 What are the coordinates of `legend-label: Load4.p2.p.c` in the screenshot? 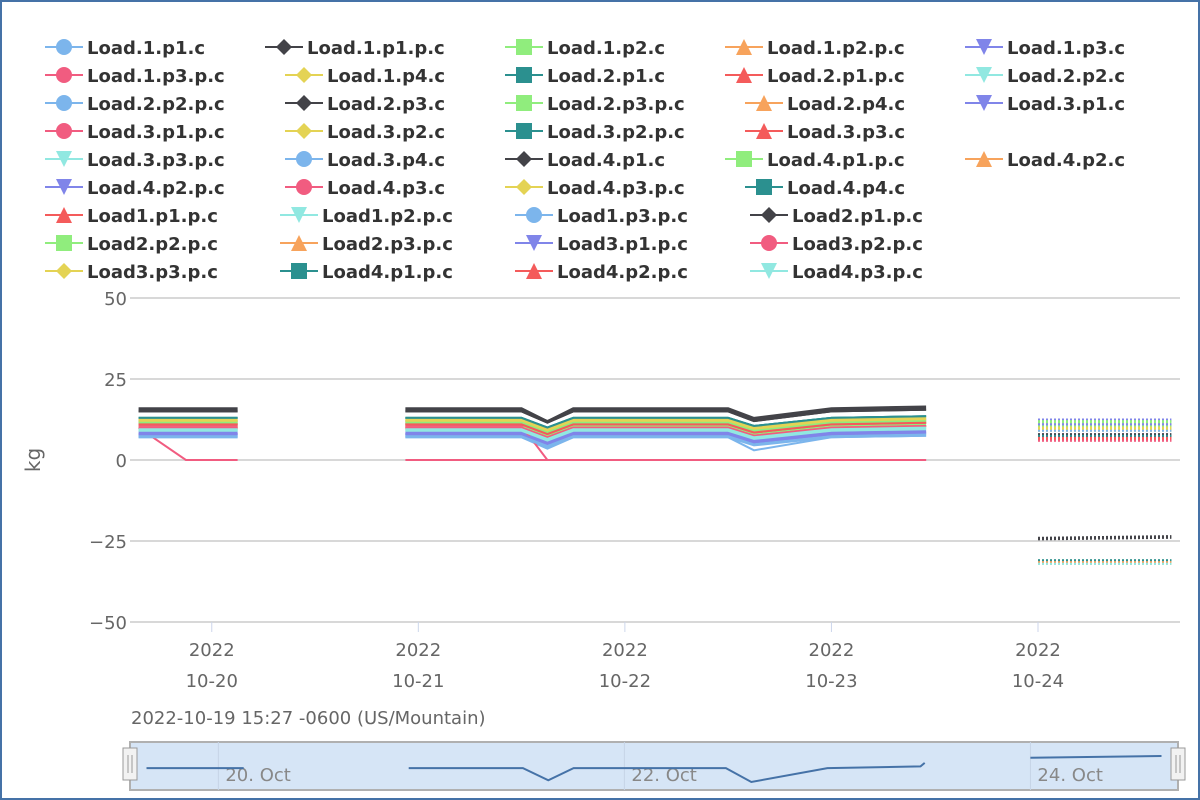 It's located at (622, 272).